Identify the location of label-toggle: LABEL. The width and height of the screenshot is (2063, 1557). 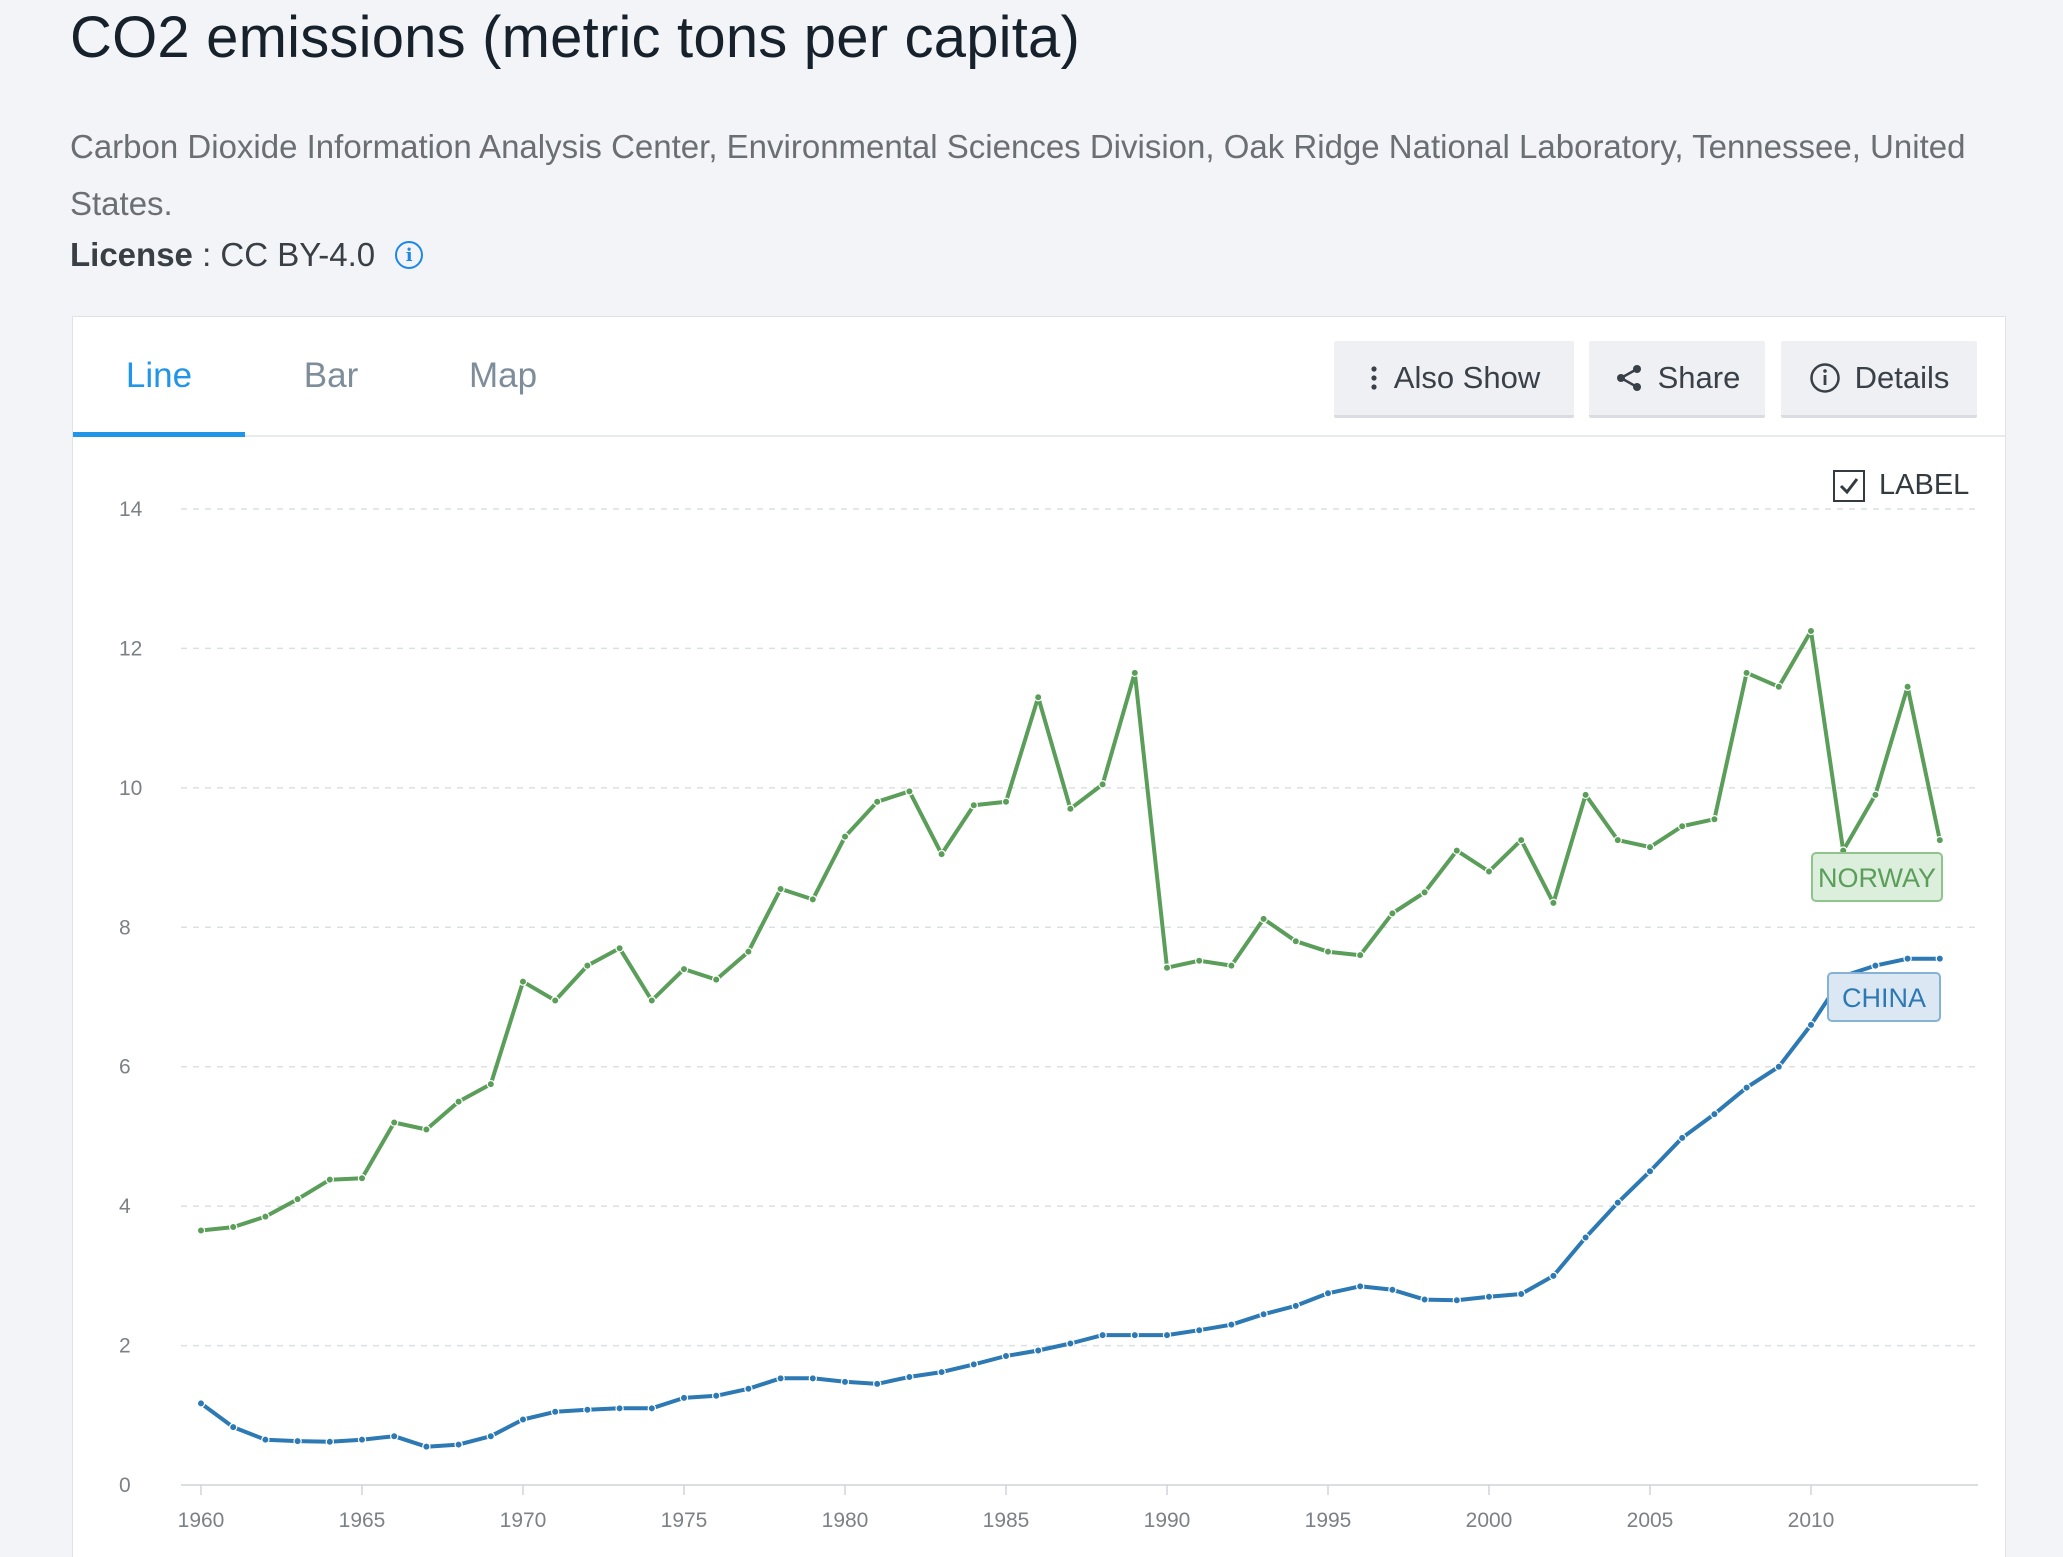
(1901, 485).